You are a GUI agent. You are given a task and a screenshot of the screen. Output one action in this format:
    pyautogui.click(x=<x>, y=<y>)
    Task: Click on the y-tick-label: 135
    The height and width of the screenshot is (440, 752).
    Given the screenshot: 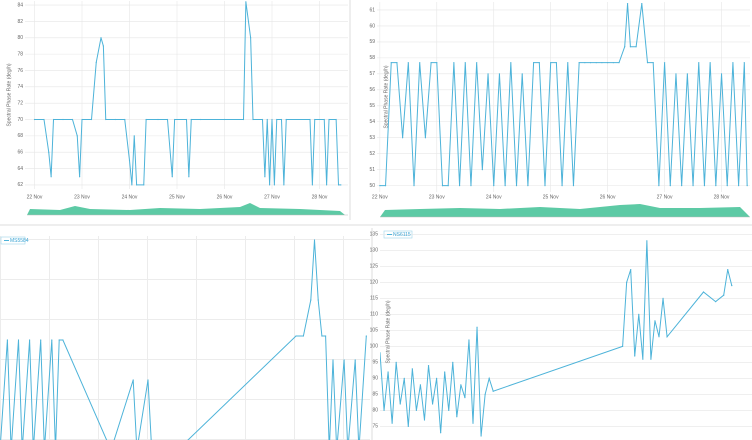 What is the action you would take?
    pyautogui.click(x=374, y=235)
    